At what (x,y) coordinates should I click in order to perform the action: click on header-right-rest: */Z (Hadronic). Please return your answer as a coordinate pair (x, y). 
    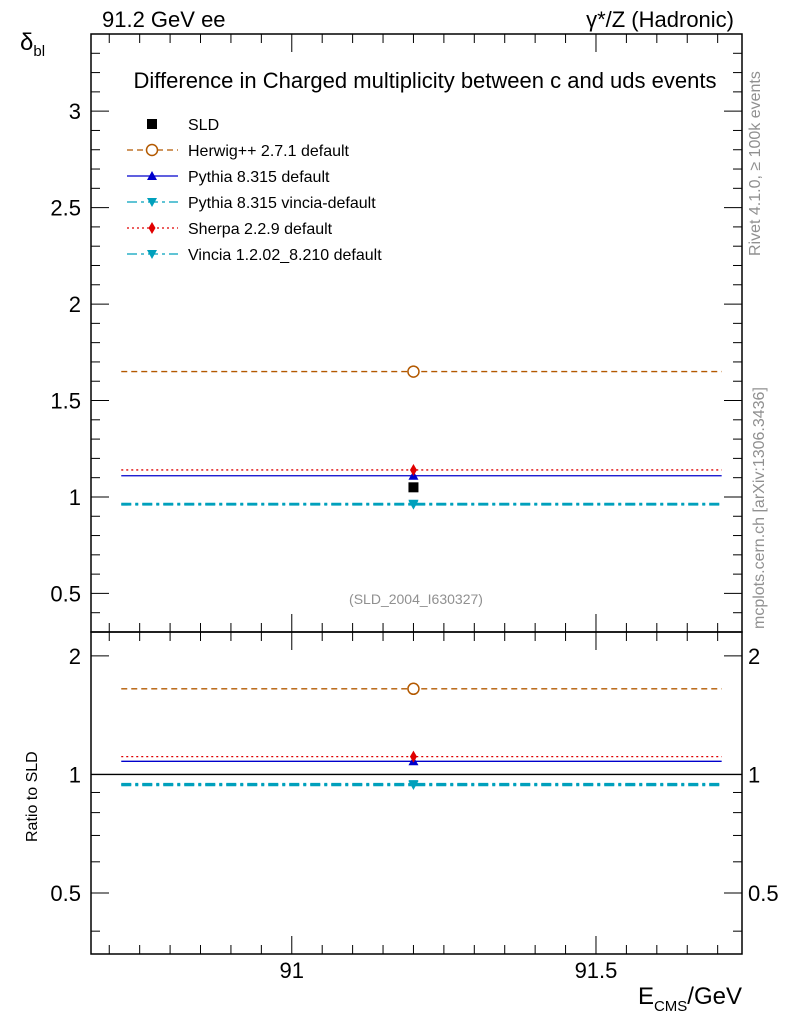
    Looking at the image, I should click on (665, 19).